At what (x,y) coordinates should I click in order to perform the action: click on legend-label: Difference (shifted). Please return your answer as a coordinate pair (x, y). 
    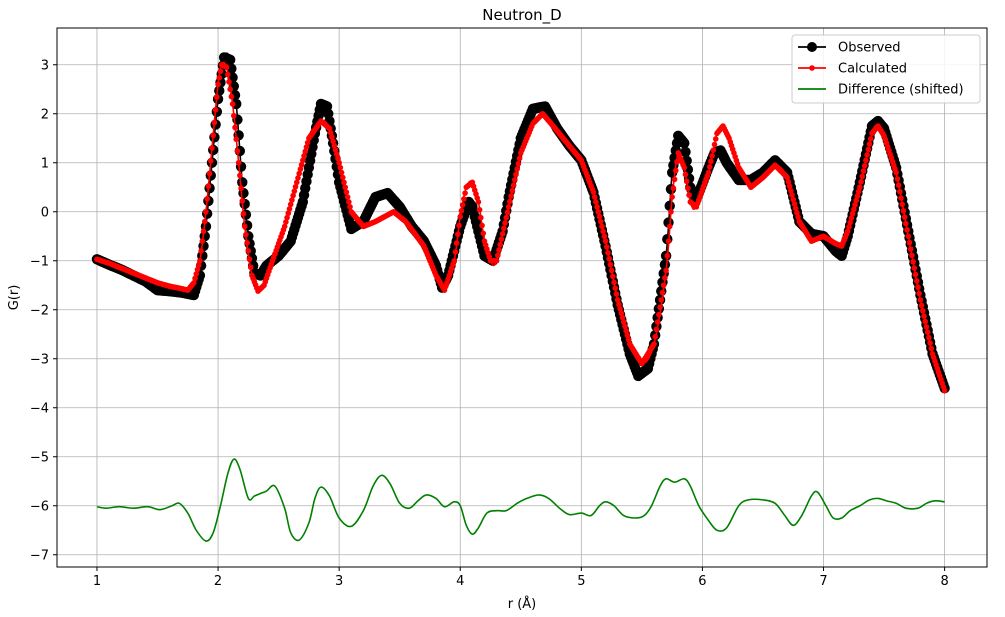
    Looking at the image, I should click on (901, 90).